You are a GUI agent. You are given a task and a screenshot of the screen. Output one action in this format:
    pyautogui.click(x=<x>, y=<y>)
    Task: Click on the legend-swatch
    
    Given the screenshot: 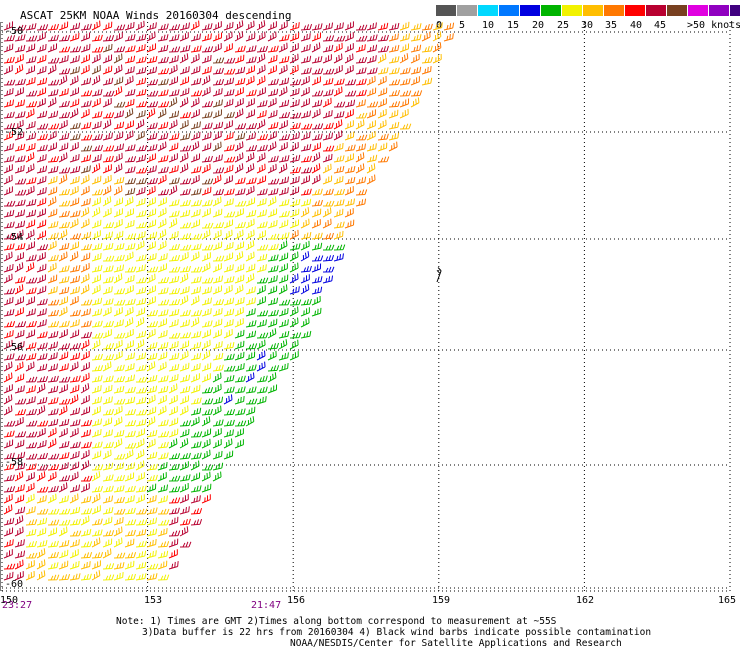 What is the action you would take?
    pyautogui.click(x=551, y=10)
    